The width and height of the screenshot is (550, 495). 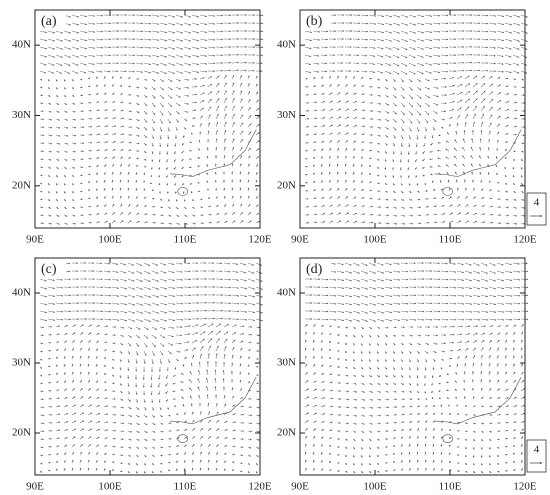 What do you see at coordinates (314, 21) in the screenshot?
I see `panel-label: (b)` at bounding box center [314, 21].